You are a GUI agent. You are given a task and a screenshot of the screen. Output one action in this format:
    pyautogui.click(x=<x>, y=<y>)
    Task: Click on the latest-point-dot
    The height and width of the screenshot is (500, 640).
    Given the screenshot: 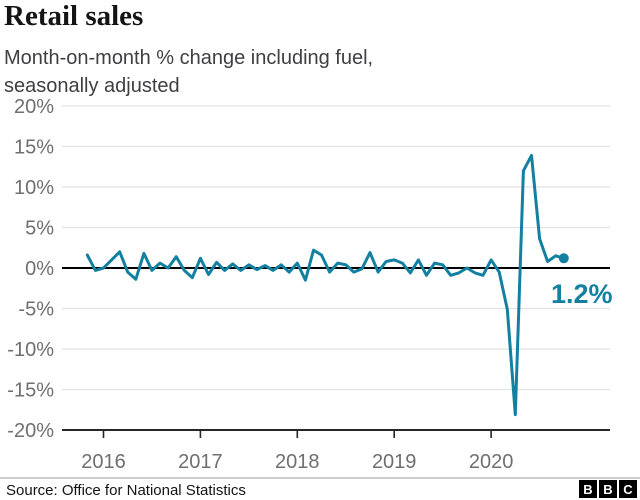 What is the action you would take?
    pyautogui.click(x=563, y=258)
    